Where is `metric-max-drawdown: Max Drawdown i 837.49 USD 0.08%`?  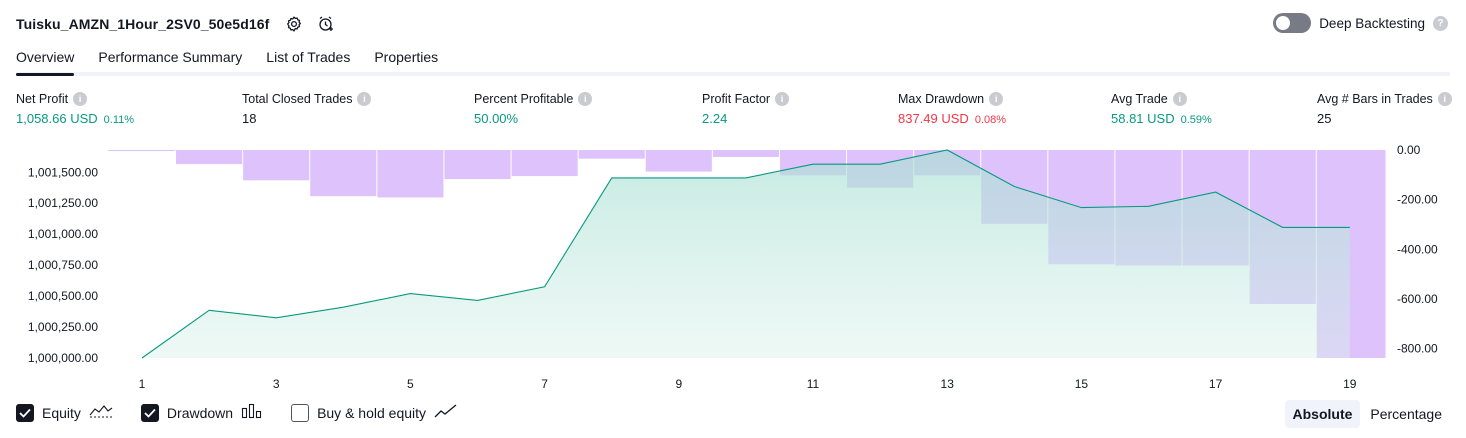
metric-max-drawdown: Max Drawdown i 837.49 USD 0.08% is located at coordinates (952, 109).